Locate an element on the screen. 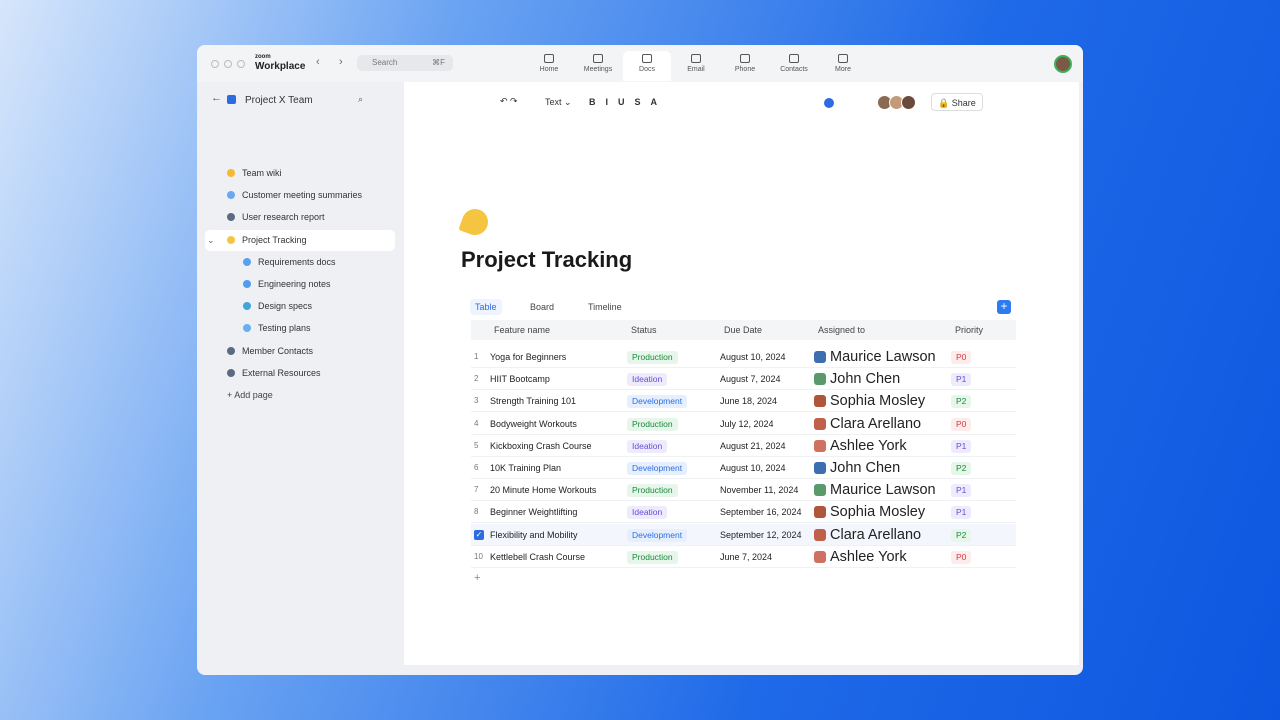  cell-due: June 7, 2024 is located at coordinates (746, 557).